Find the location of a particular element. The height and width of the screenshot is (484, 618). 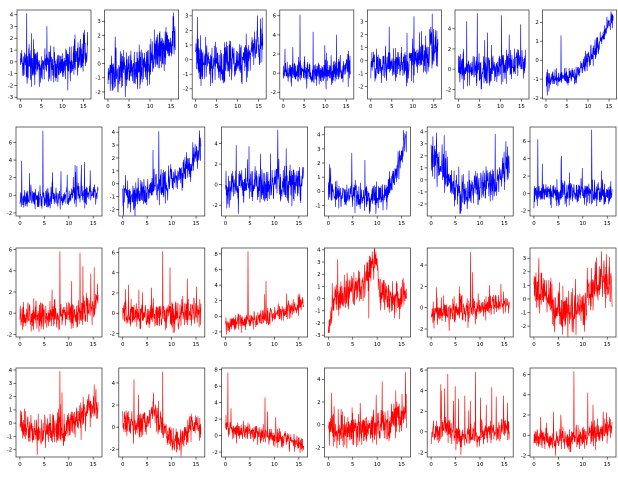

subplot-r2-c6: -2 0 2 4 6 0 5 10 15 is located at coordinates (569, 176).